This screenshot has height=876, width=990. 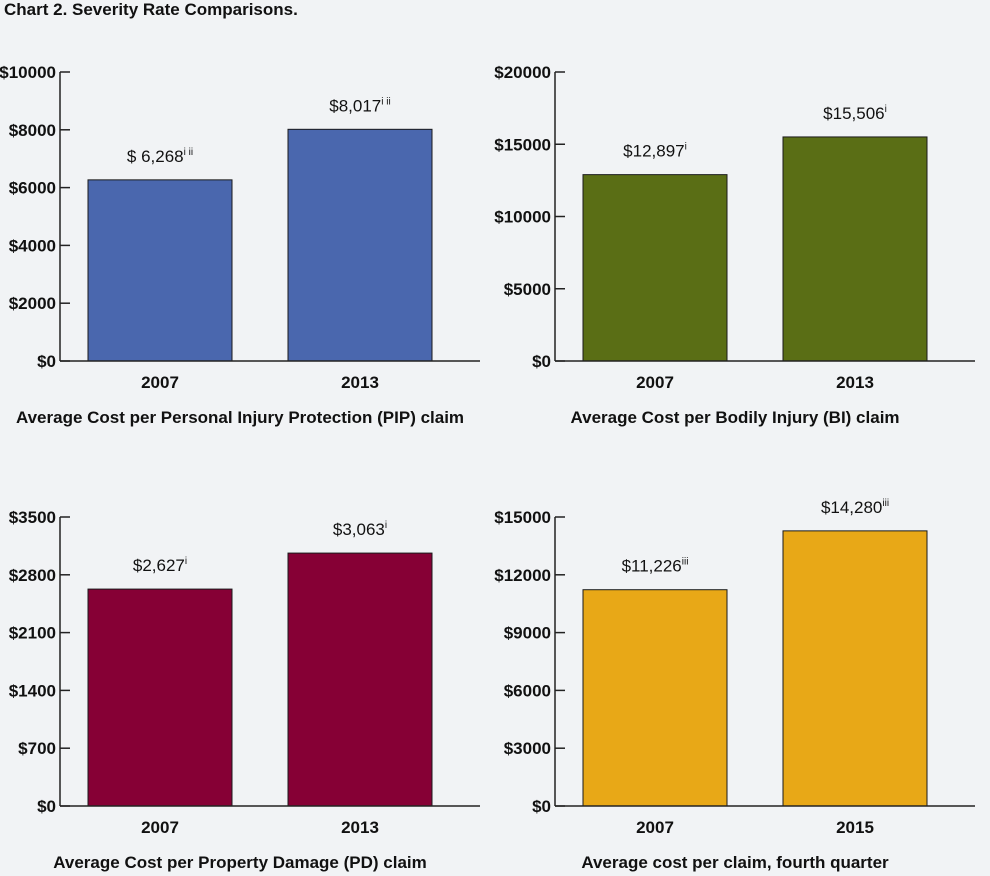 I want to click on y-tick-label: $2000, so click(x=32, y=303).